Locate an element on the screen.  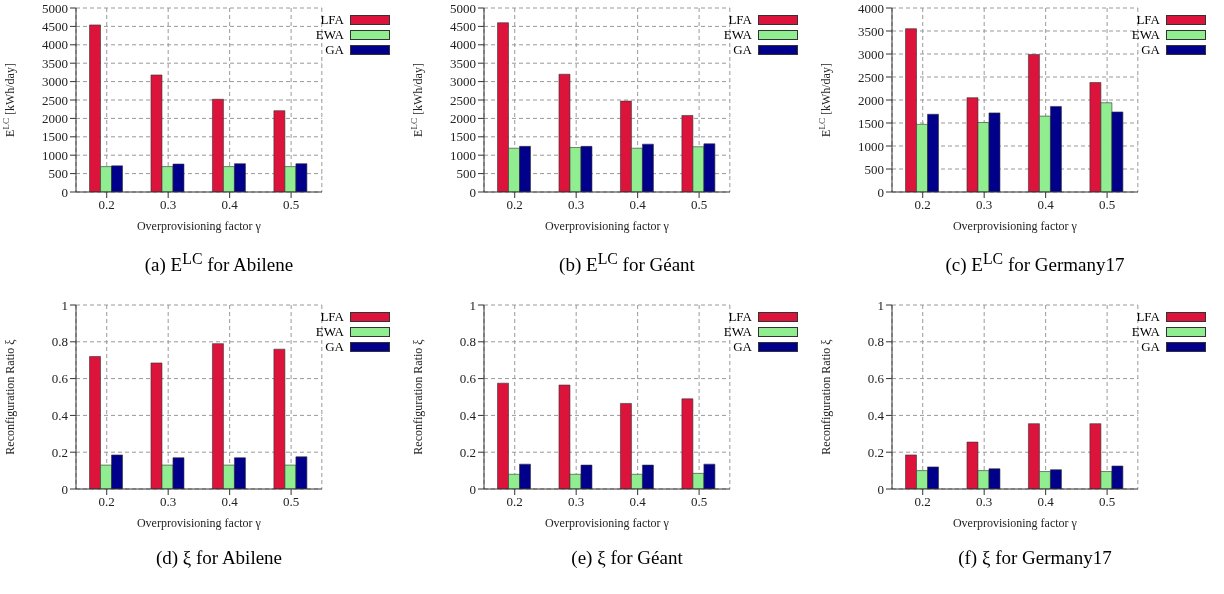
text: (d) ξ for Abilene is located at coordinates (219, 558).